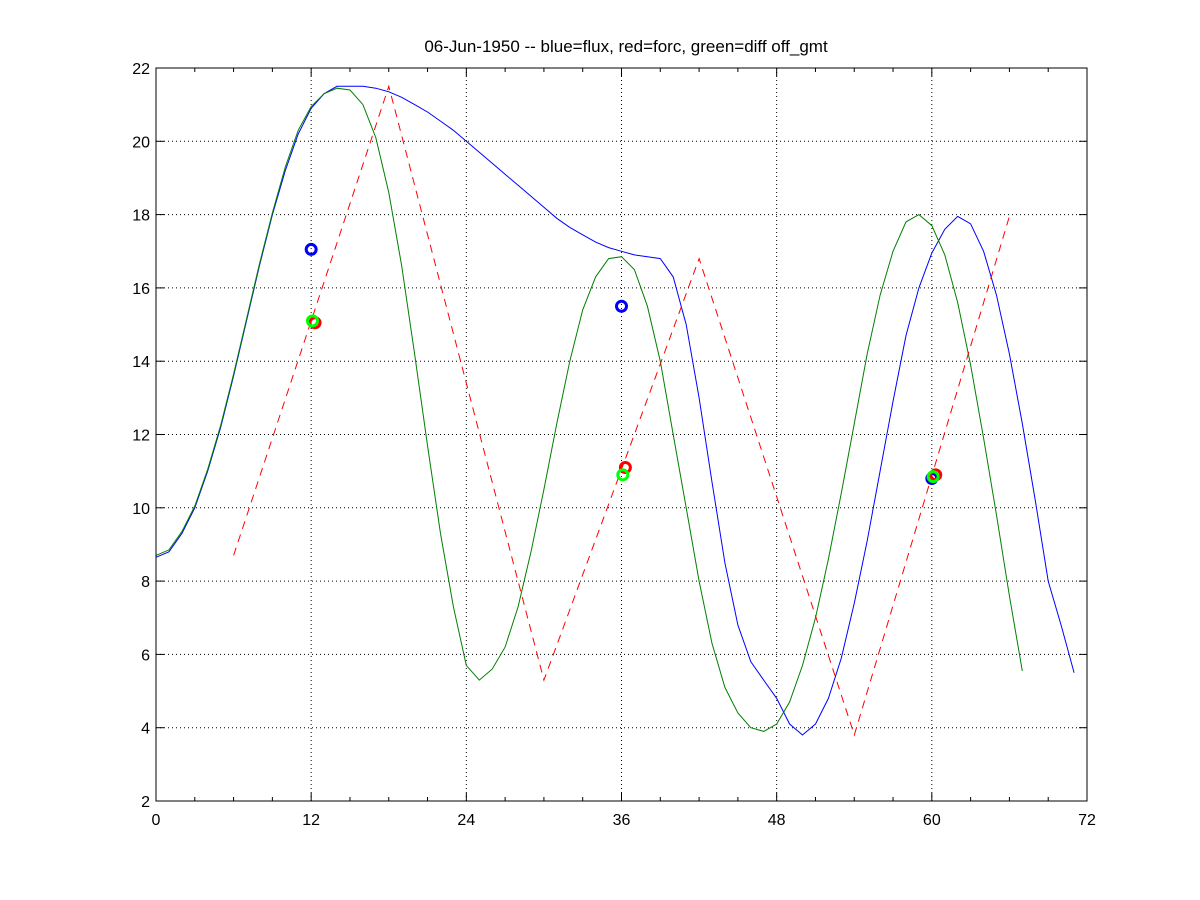  What do you see at coordinates (777, 820) in the screenshot?
I see `x-tick-label: 48` at bounding box center [777, 820].